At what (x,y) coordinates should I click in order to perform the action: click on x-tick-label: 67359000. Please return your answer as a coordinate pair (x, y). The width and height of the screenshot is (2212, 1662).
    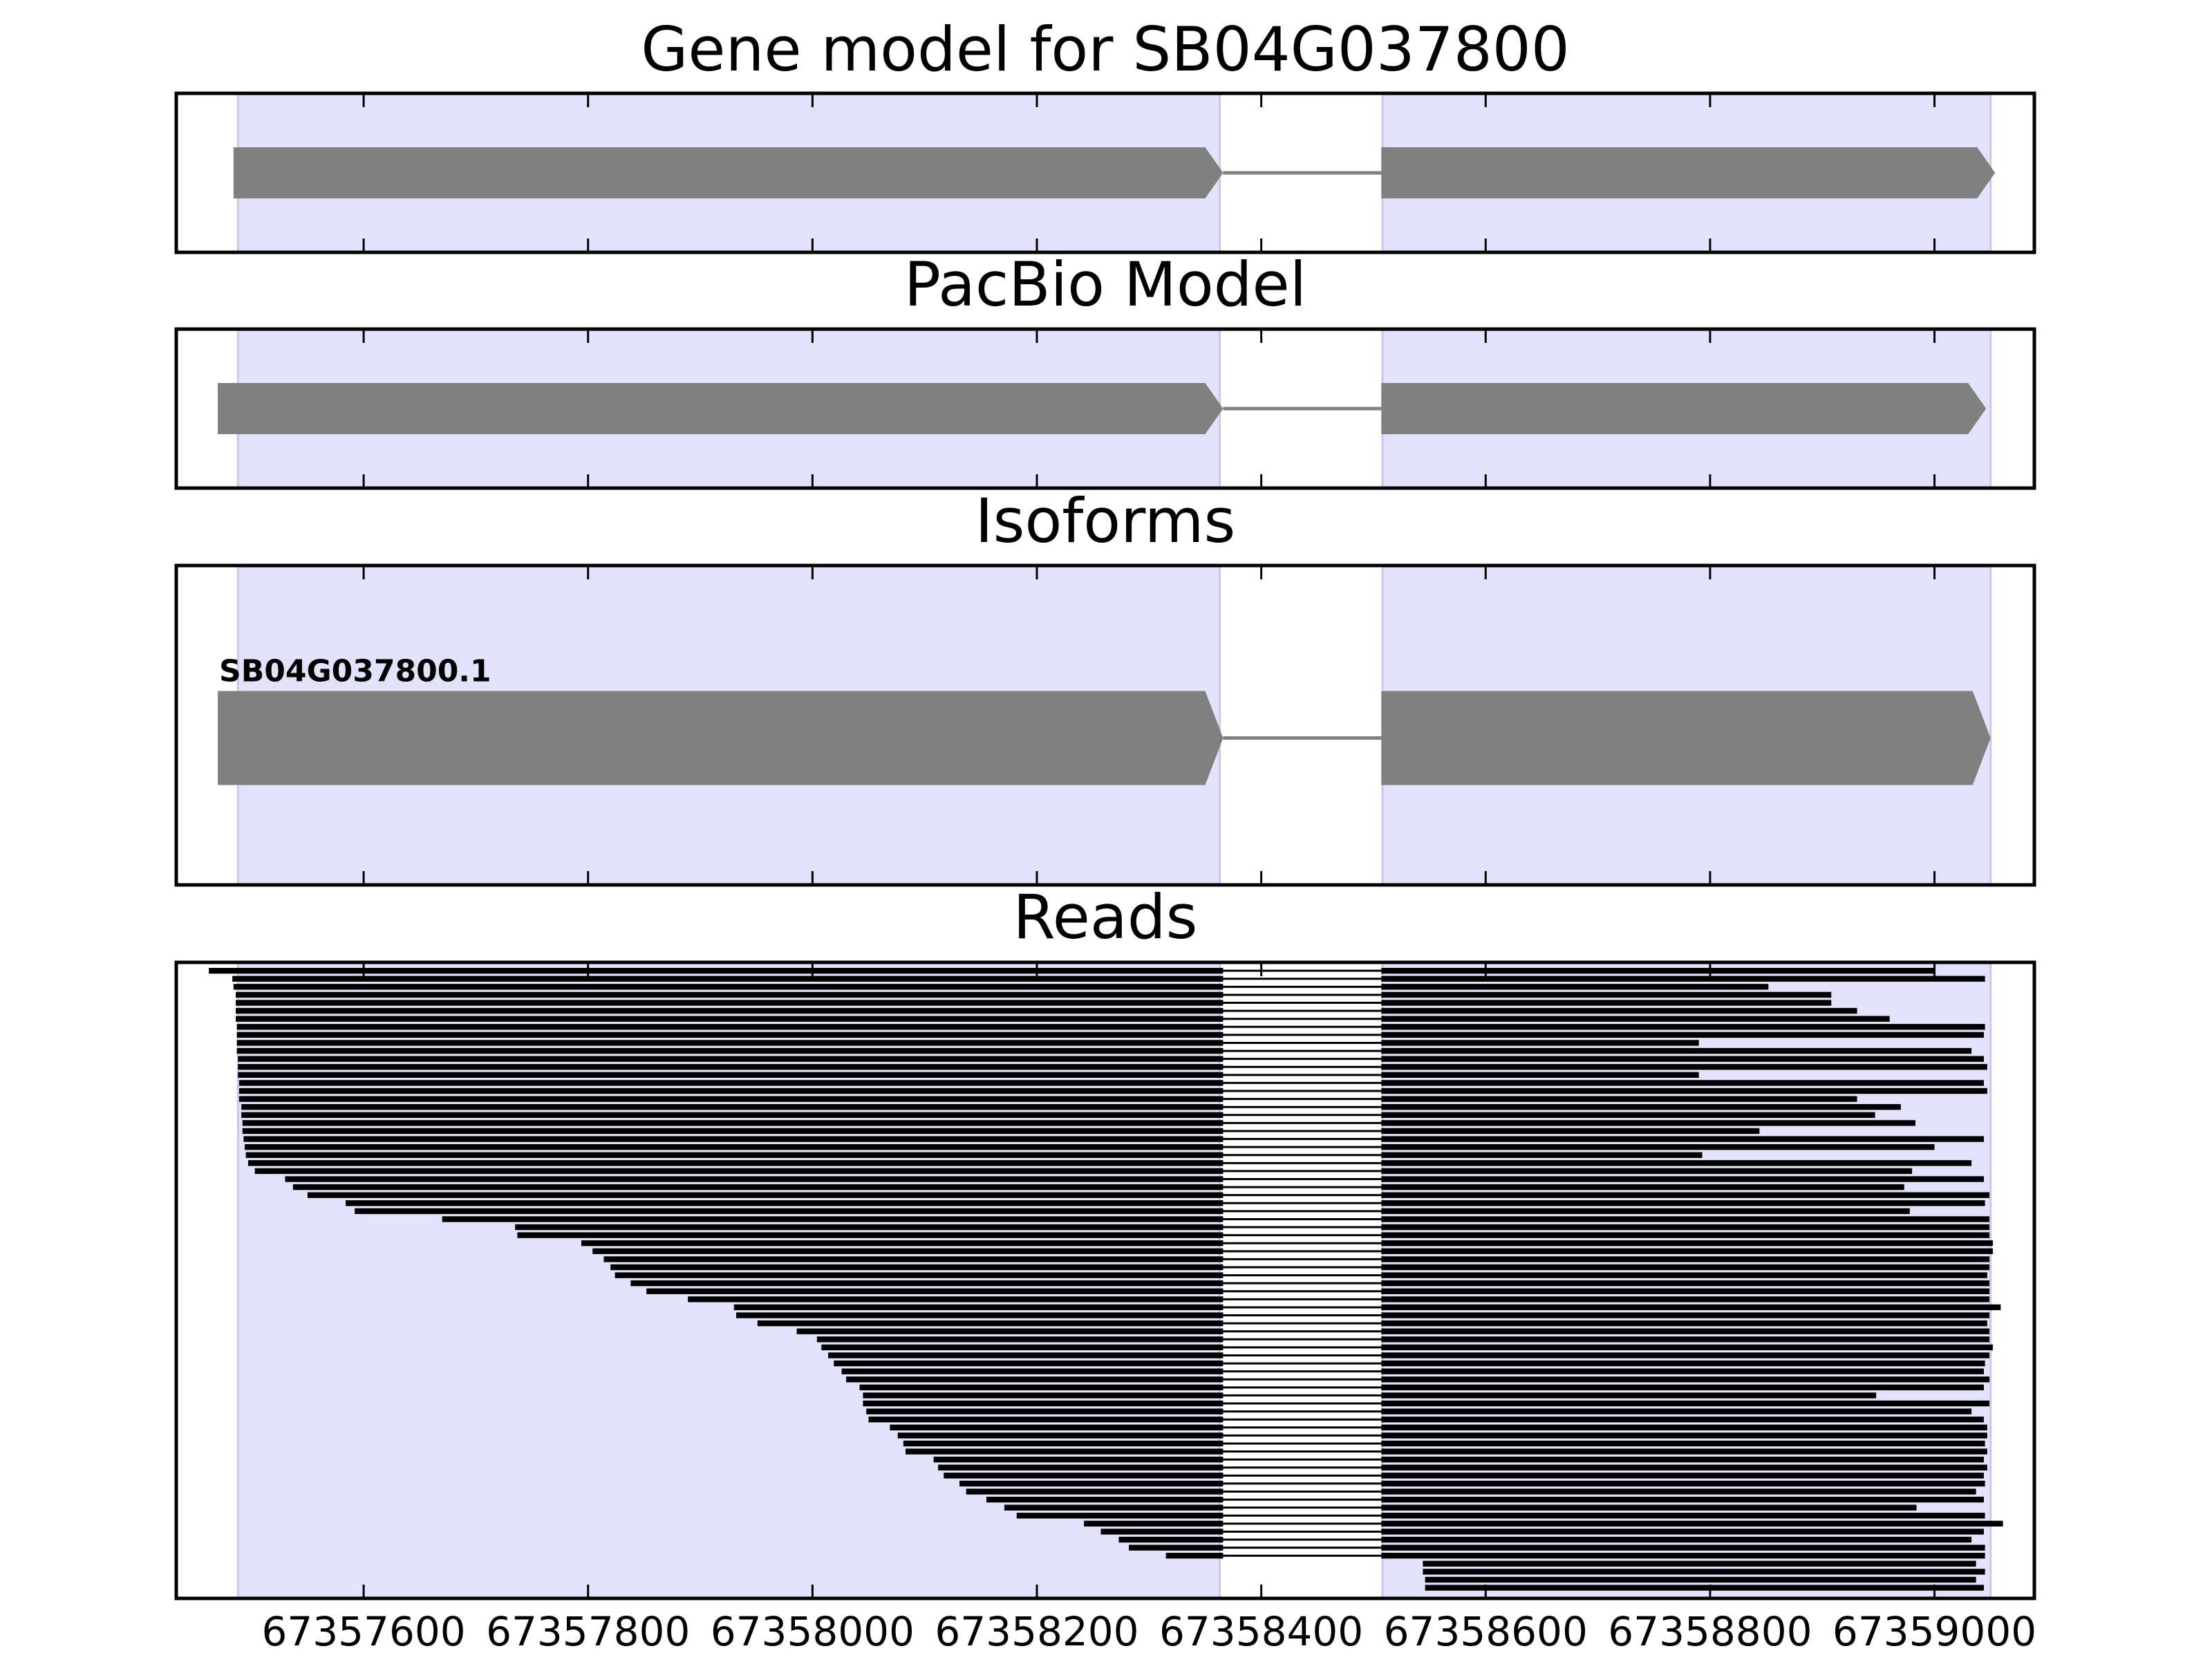
    Looking at the image, I should click on (1934, 1632).